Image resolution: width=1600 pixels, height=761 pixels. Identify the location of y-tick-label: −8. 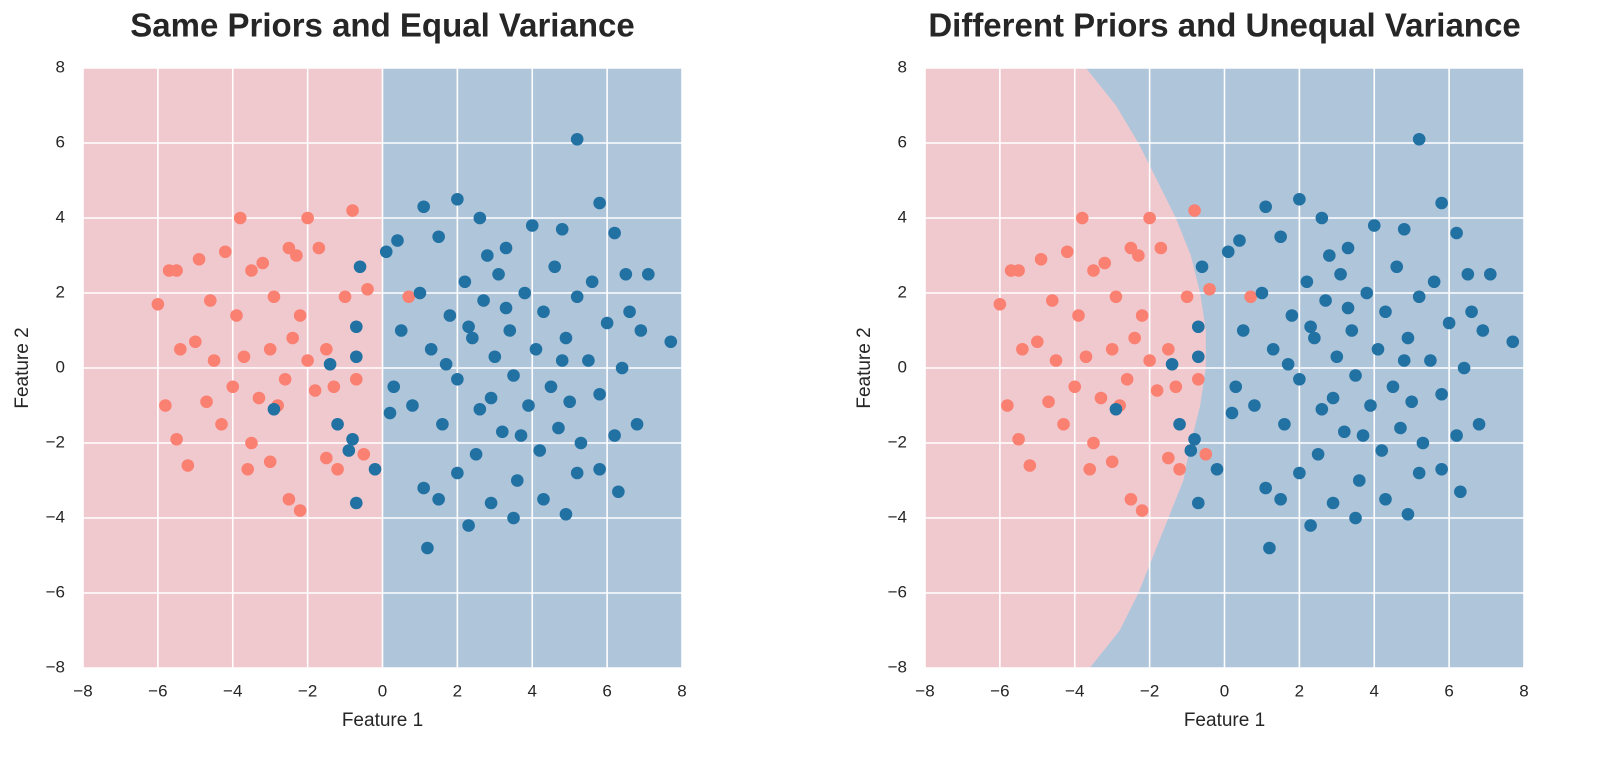
(897, 666).